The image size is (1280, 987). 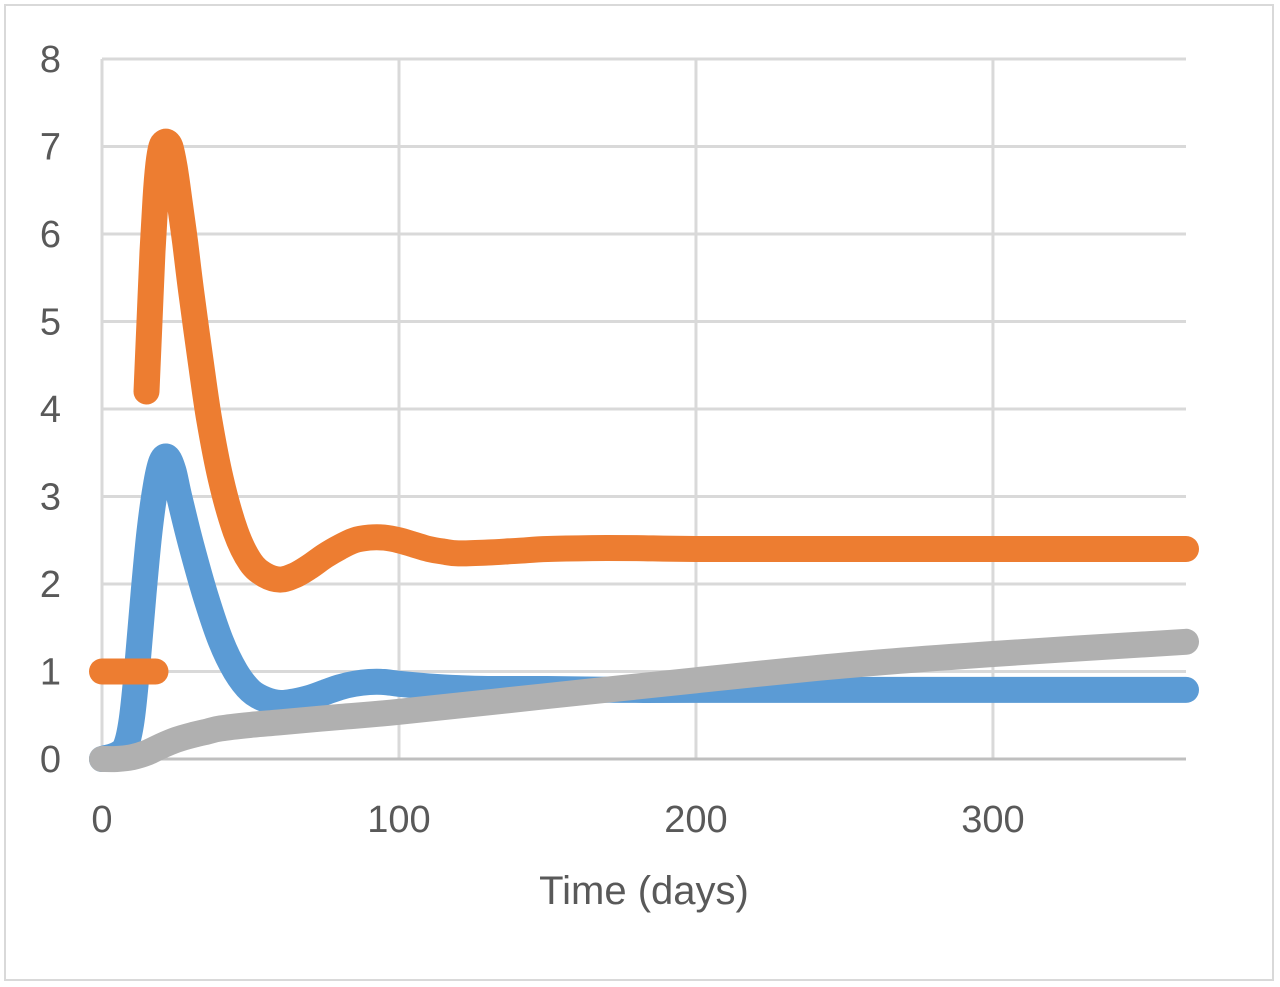 I want to click on y-tick-label: 4, so click(x=50, y=410).